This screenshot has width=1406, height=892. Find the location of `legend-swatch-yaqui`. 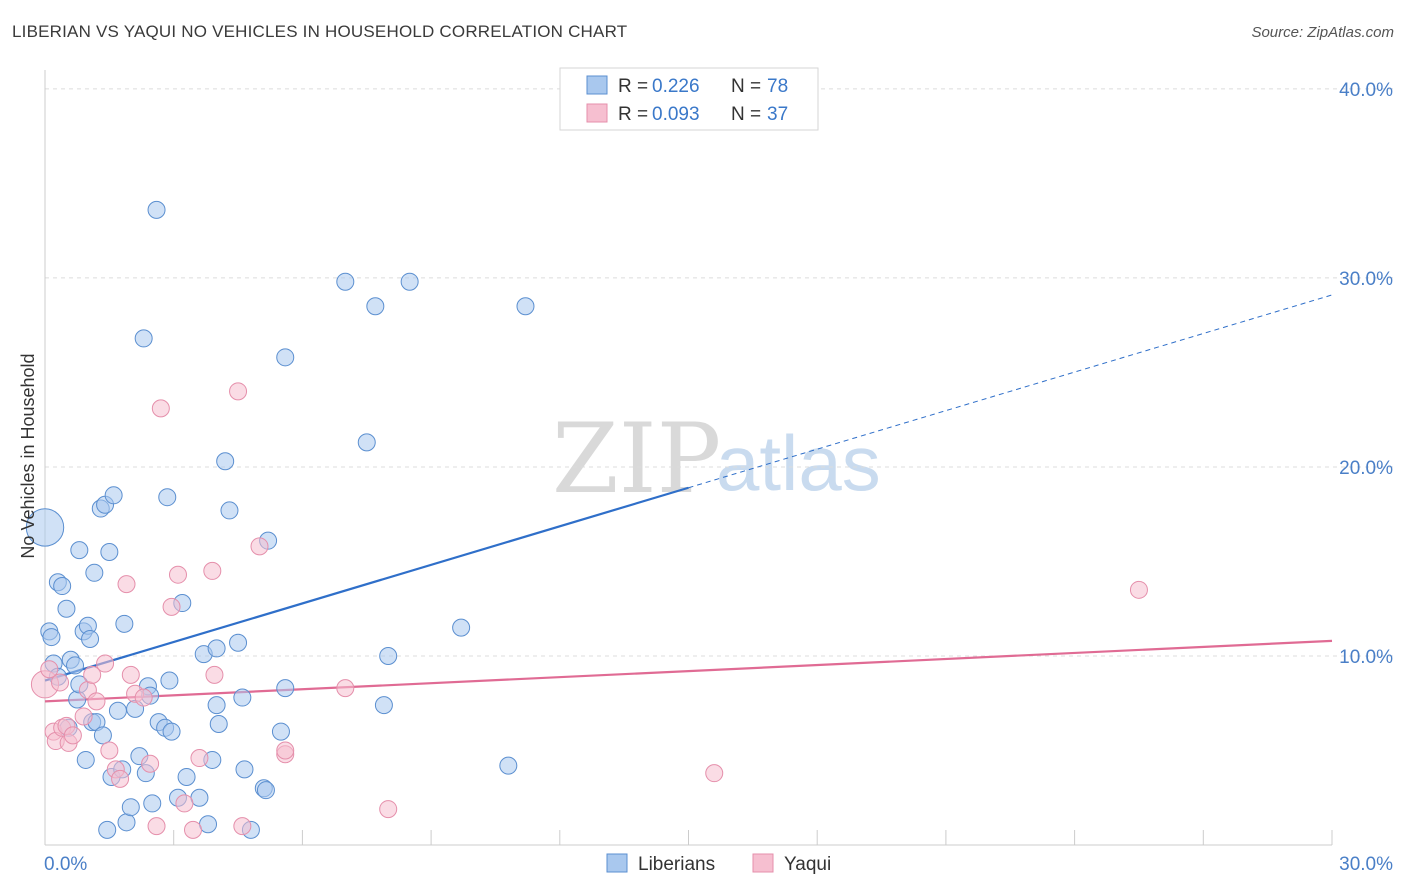

legend-swatch-yaqui is located at coordinates (597, 113).